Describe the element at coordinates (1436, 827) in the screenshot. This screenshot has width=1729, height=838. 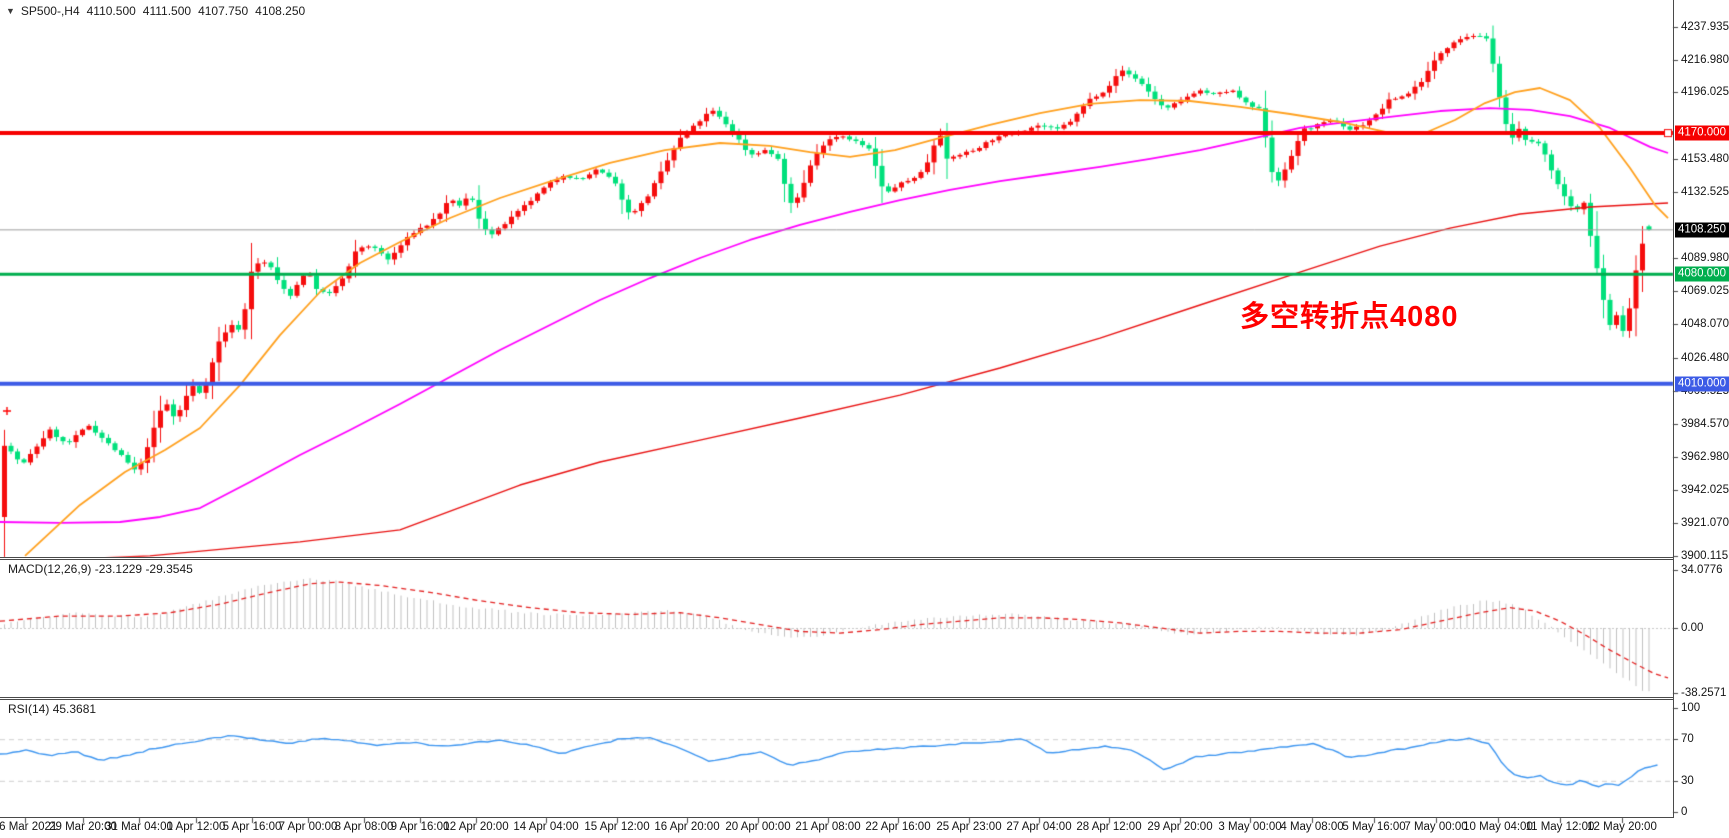
I see `time-axis-label: 7 May 00:00` at that location.